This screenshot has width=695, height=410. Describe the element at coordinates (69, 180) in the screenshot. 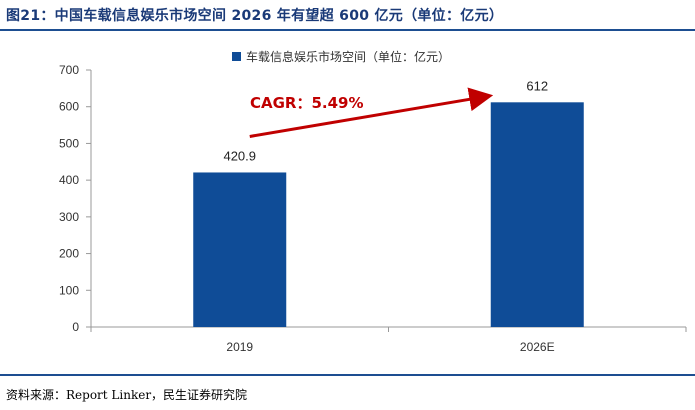

I see `y-tick-label: 400` at that location.